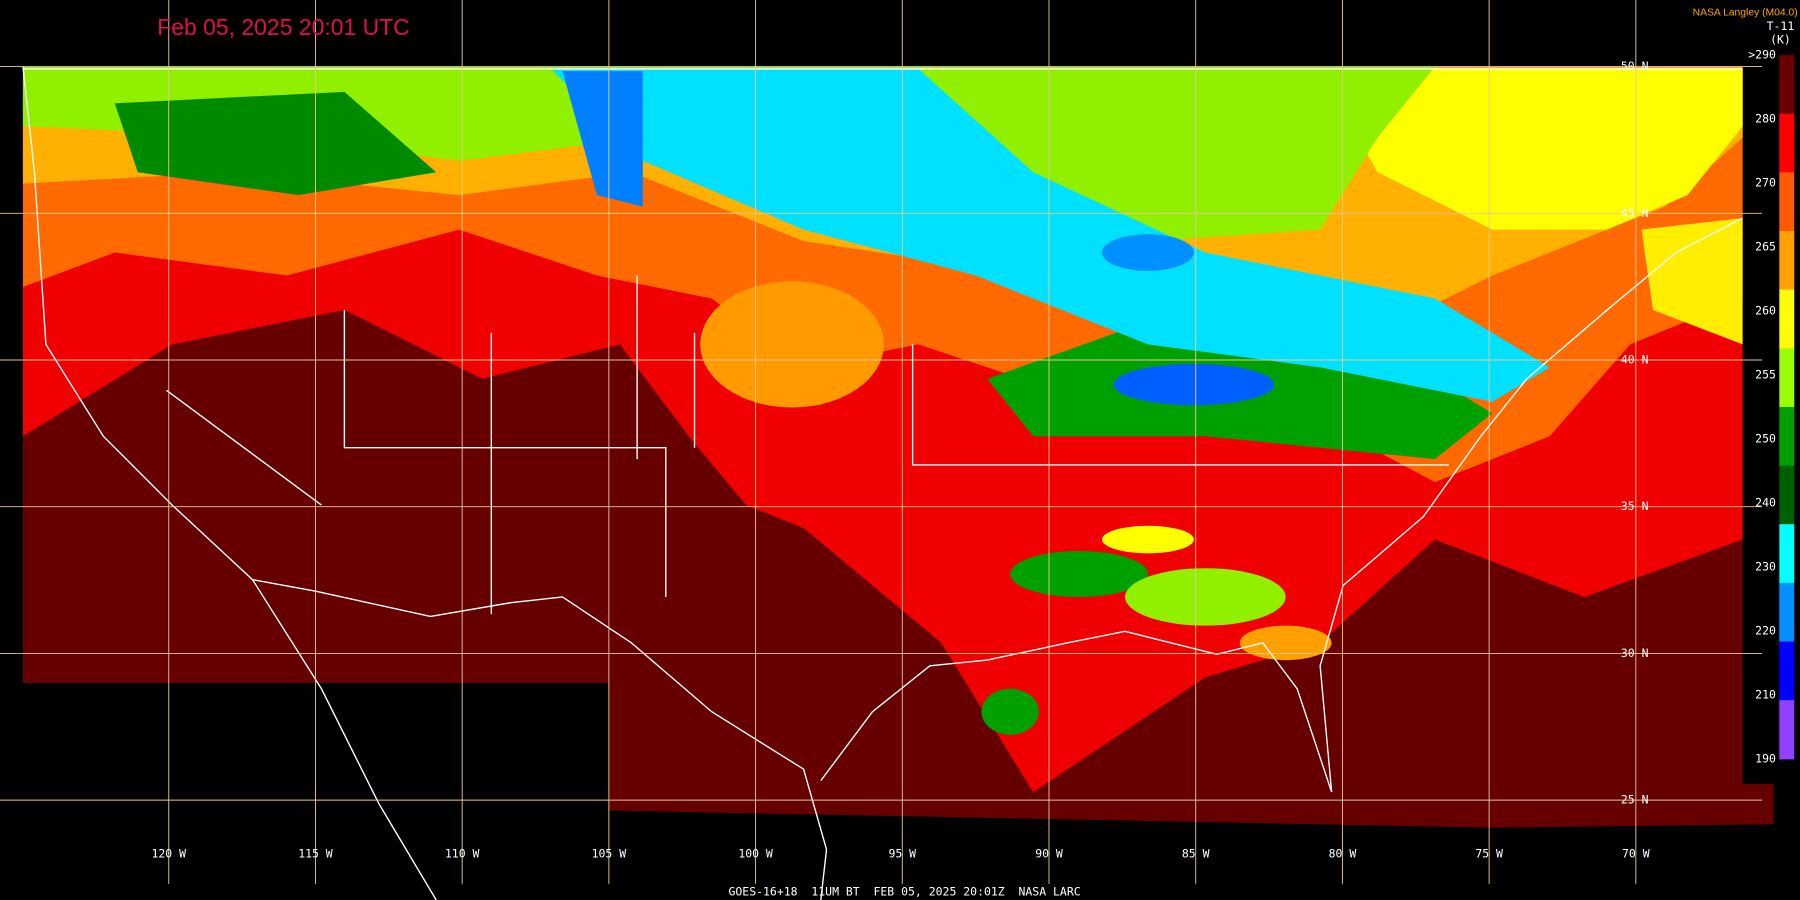  I want to click on longitude-label: 100 W, so click(755, 854).